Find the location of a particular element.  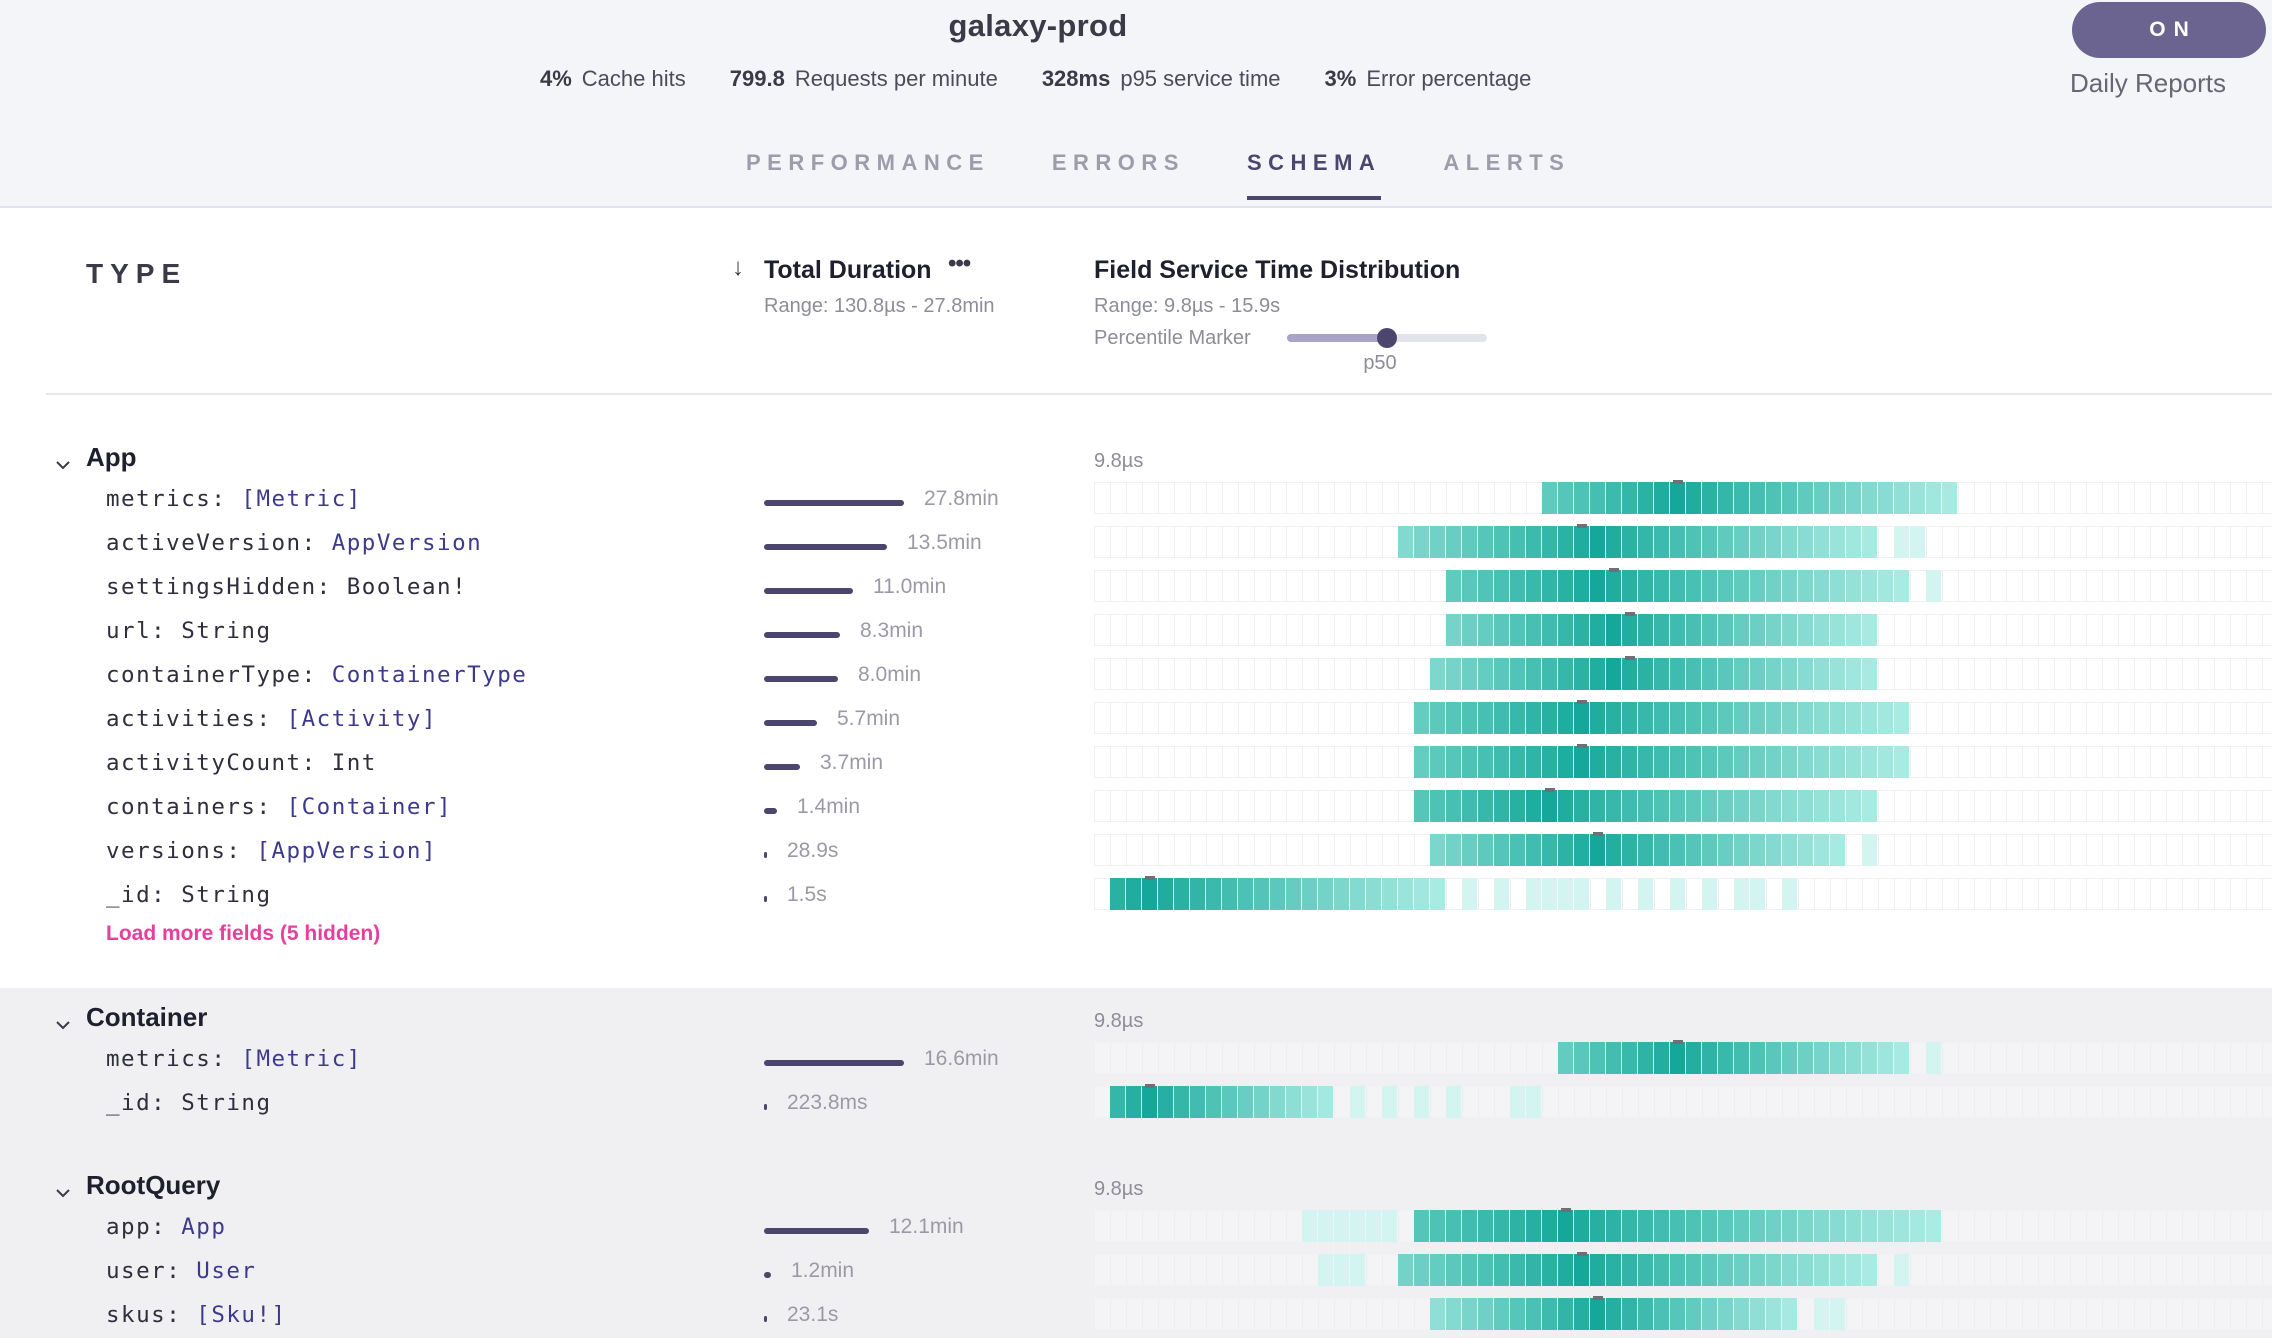

field-type-link: [Activity] is located at coordinates (362, 719).